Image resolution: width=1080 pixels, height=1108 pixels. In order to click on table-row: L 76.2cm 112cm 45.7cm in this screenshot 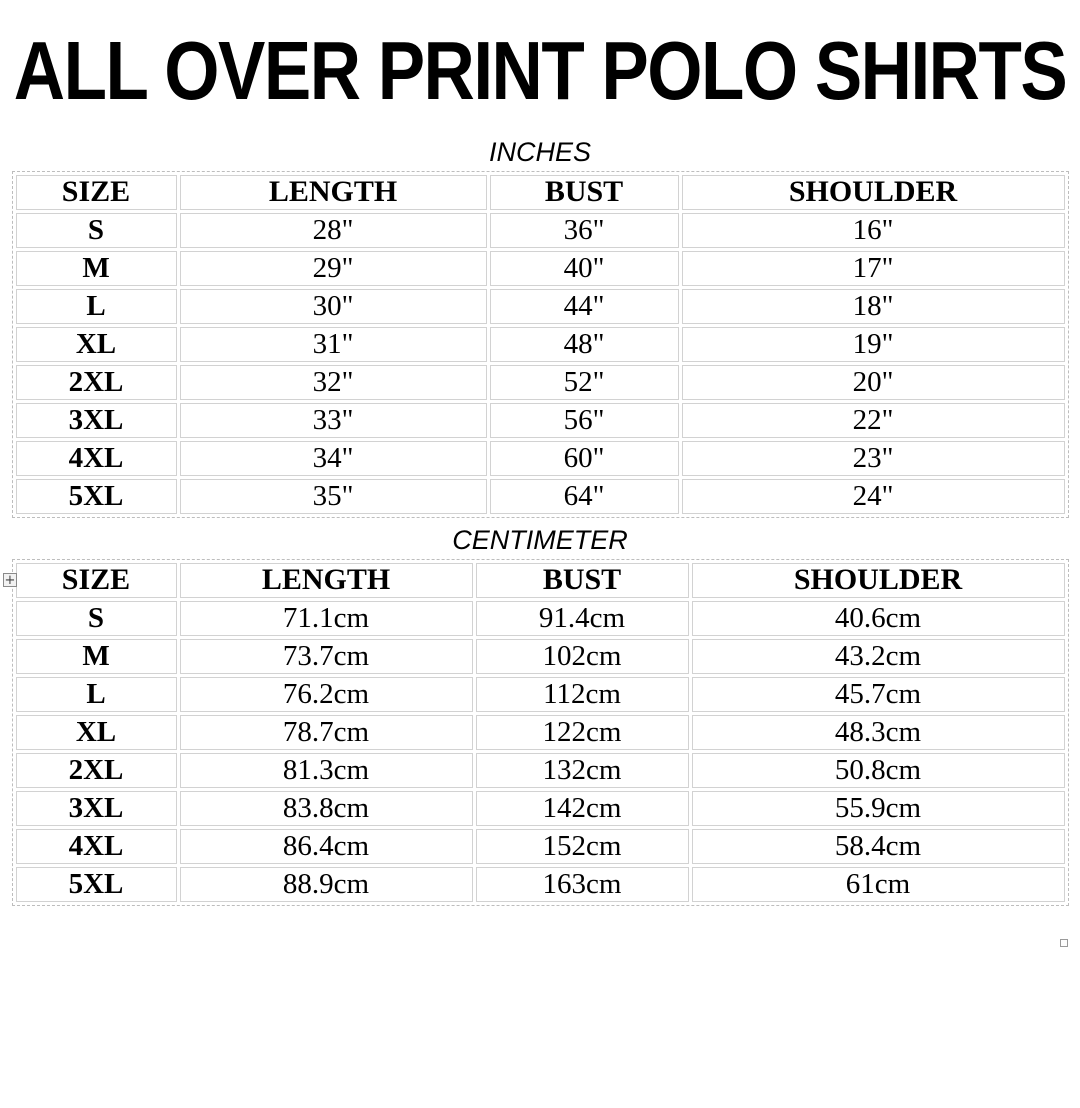, I will do `click(540, 694)`.